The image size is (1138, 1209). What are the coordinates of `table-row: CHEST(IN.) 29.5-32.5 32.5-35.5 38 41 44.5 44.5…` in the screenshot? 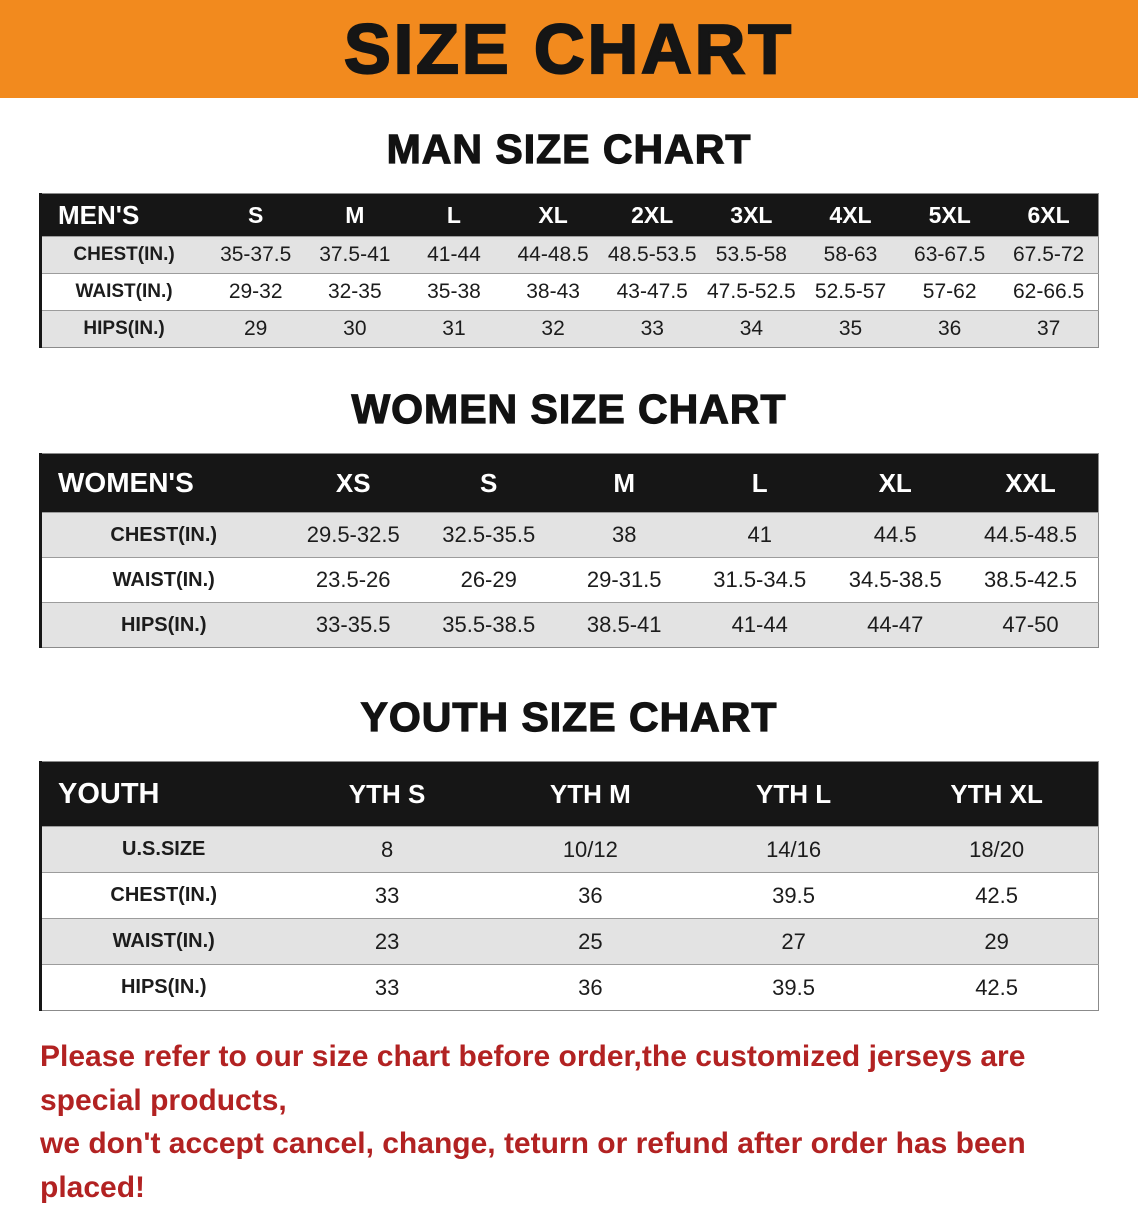 It's located at (569, 535).